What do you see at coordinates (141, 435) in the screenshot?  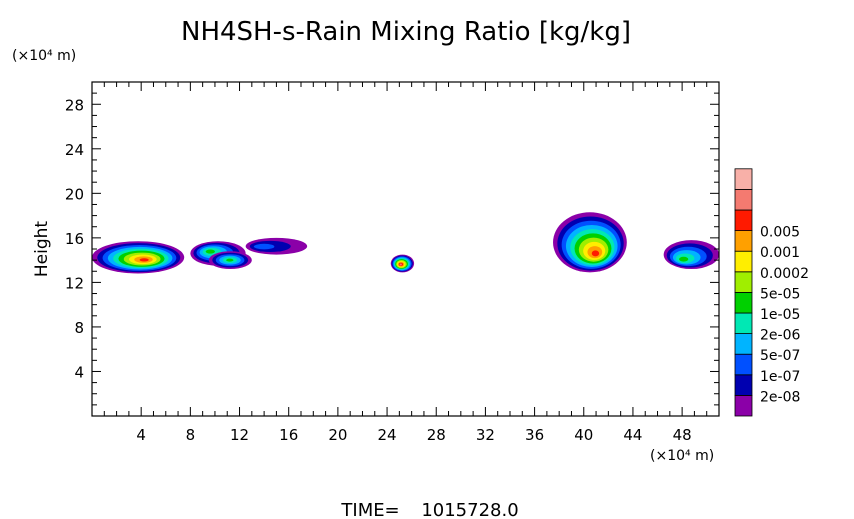 I see `x-tick-label: 4` at bounding box center [141, 435].